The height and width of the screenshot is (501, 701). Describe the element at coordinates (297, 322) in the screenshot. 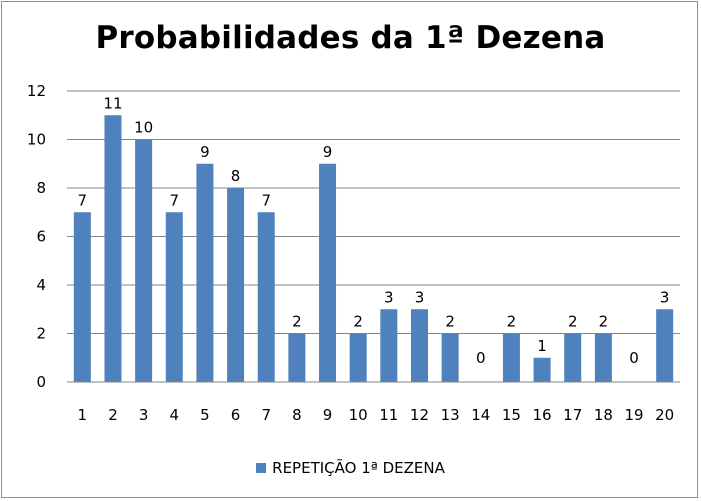

I see `data-label-8: 2` at that location.